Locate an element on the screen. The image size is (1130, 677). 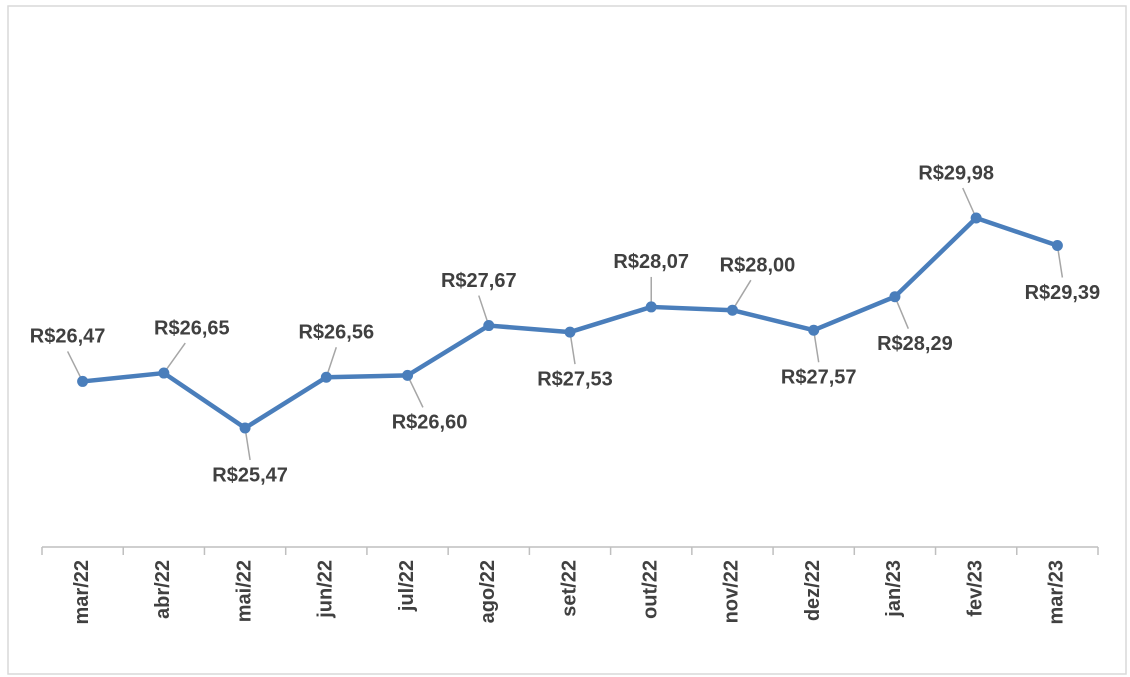
data-label: R$29,98 is located at coordinates (956, 173).